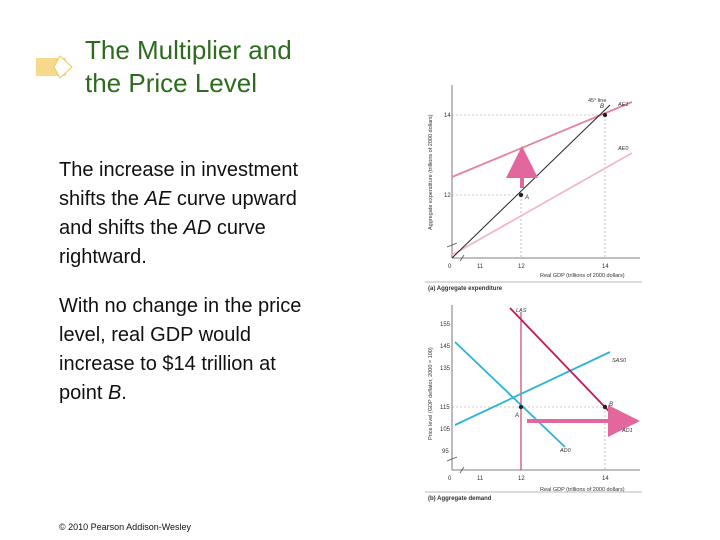 Image resolution: width=720 pixels, height=540 pixels. What do you see at coordinates (167, 364) in the screenshot?
I see `text-run: increase to $14 trillion at` at bounding box center [167, 364].